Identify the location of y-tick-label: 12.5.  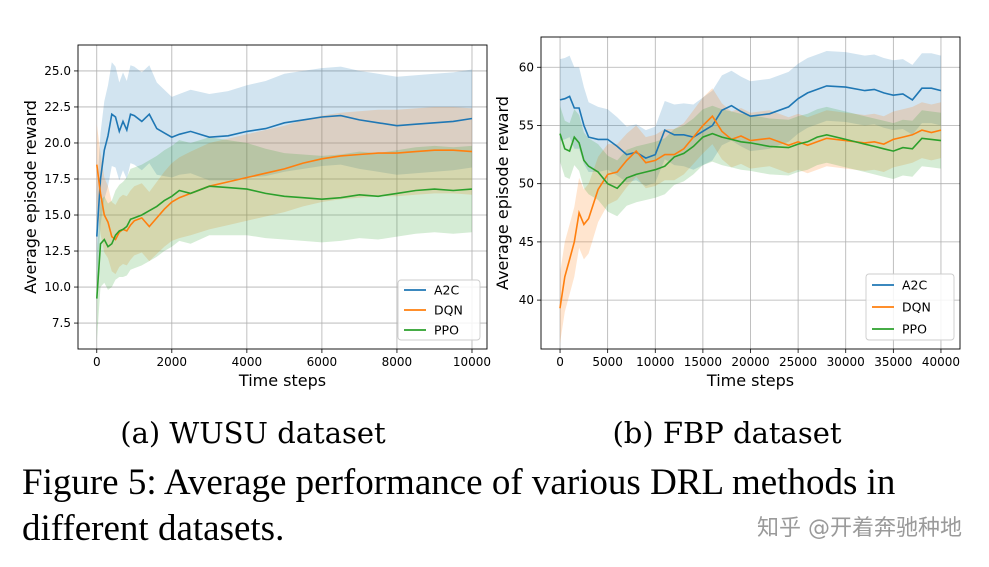
(57, 251).